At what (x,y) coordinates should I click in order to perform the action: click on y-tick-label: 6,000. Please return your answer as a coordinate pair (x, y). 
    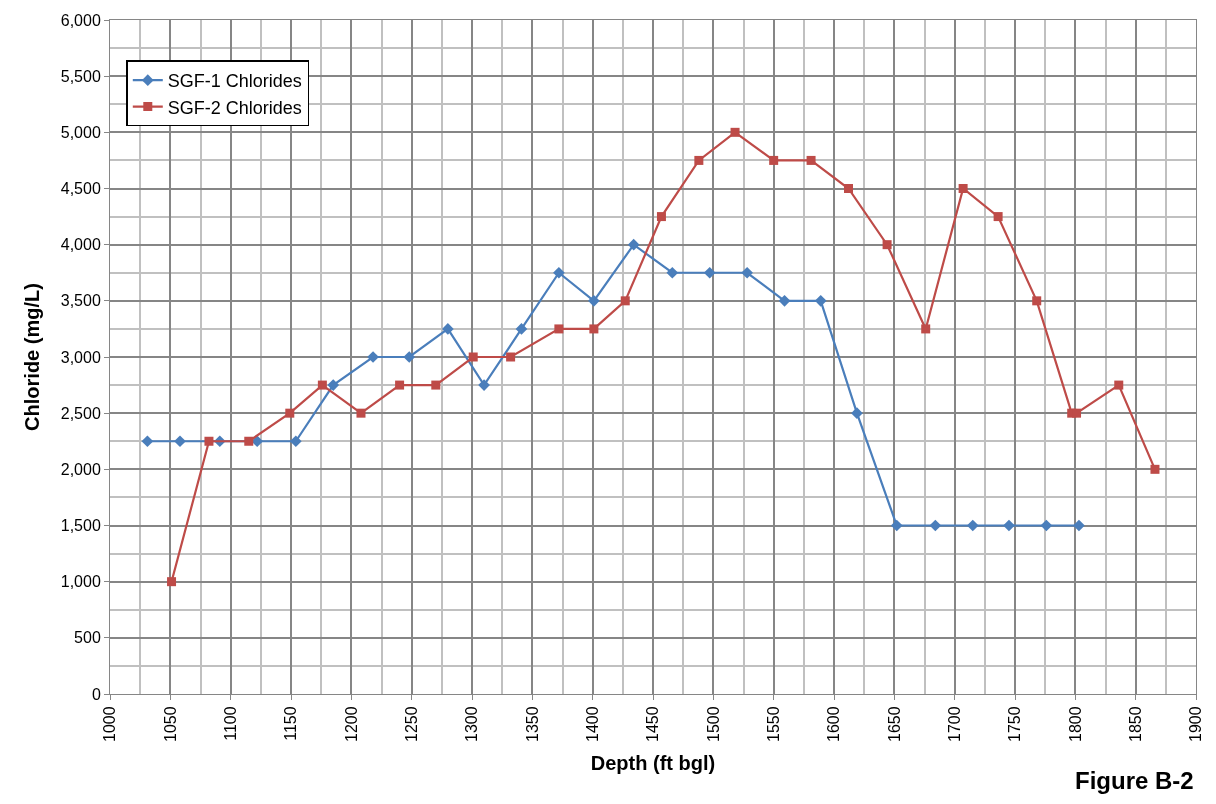
    Looking at the image, I should click on (80, 20).